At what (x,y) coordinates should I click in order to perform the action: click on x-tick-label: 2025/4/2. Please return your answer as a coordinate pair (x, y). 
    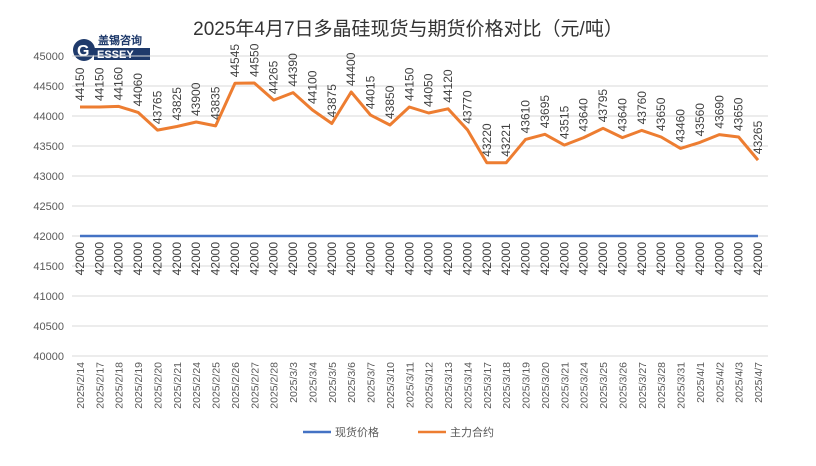
    Looking at the image, I should click on (720, 382).